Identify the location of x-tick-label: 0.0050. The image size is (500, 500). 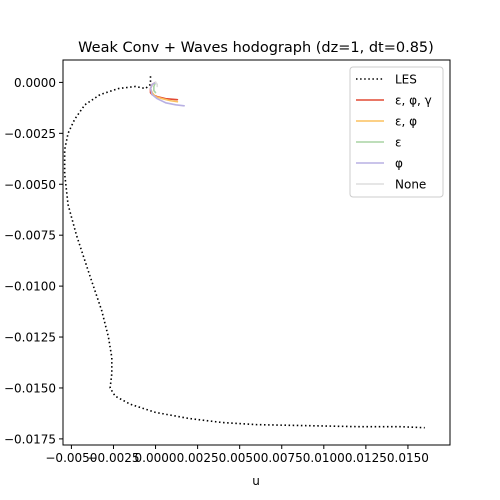
(240, 458).